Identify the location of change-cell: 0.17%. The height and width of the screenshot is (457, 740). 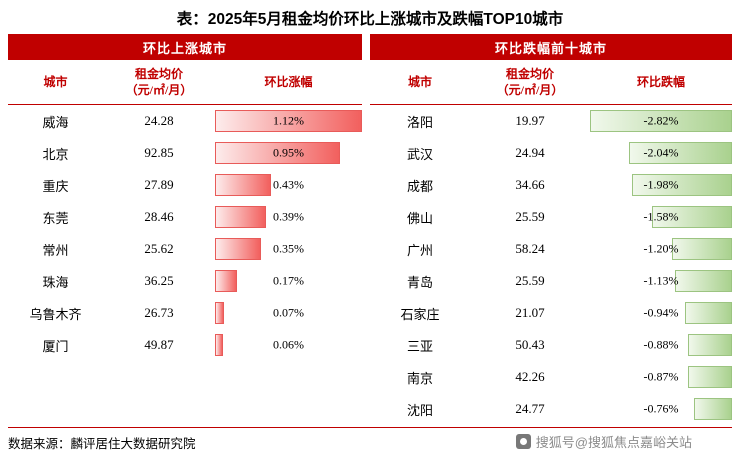
(288, 281).